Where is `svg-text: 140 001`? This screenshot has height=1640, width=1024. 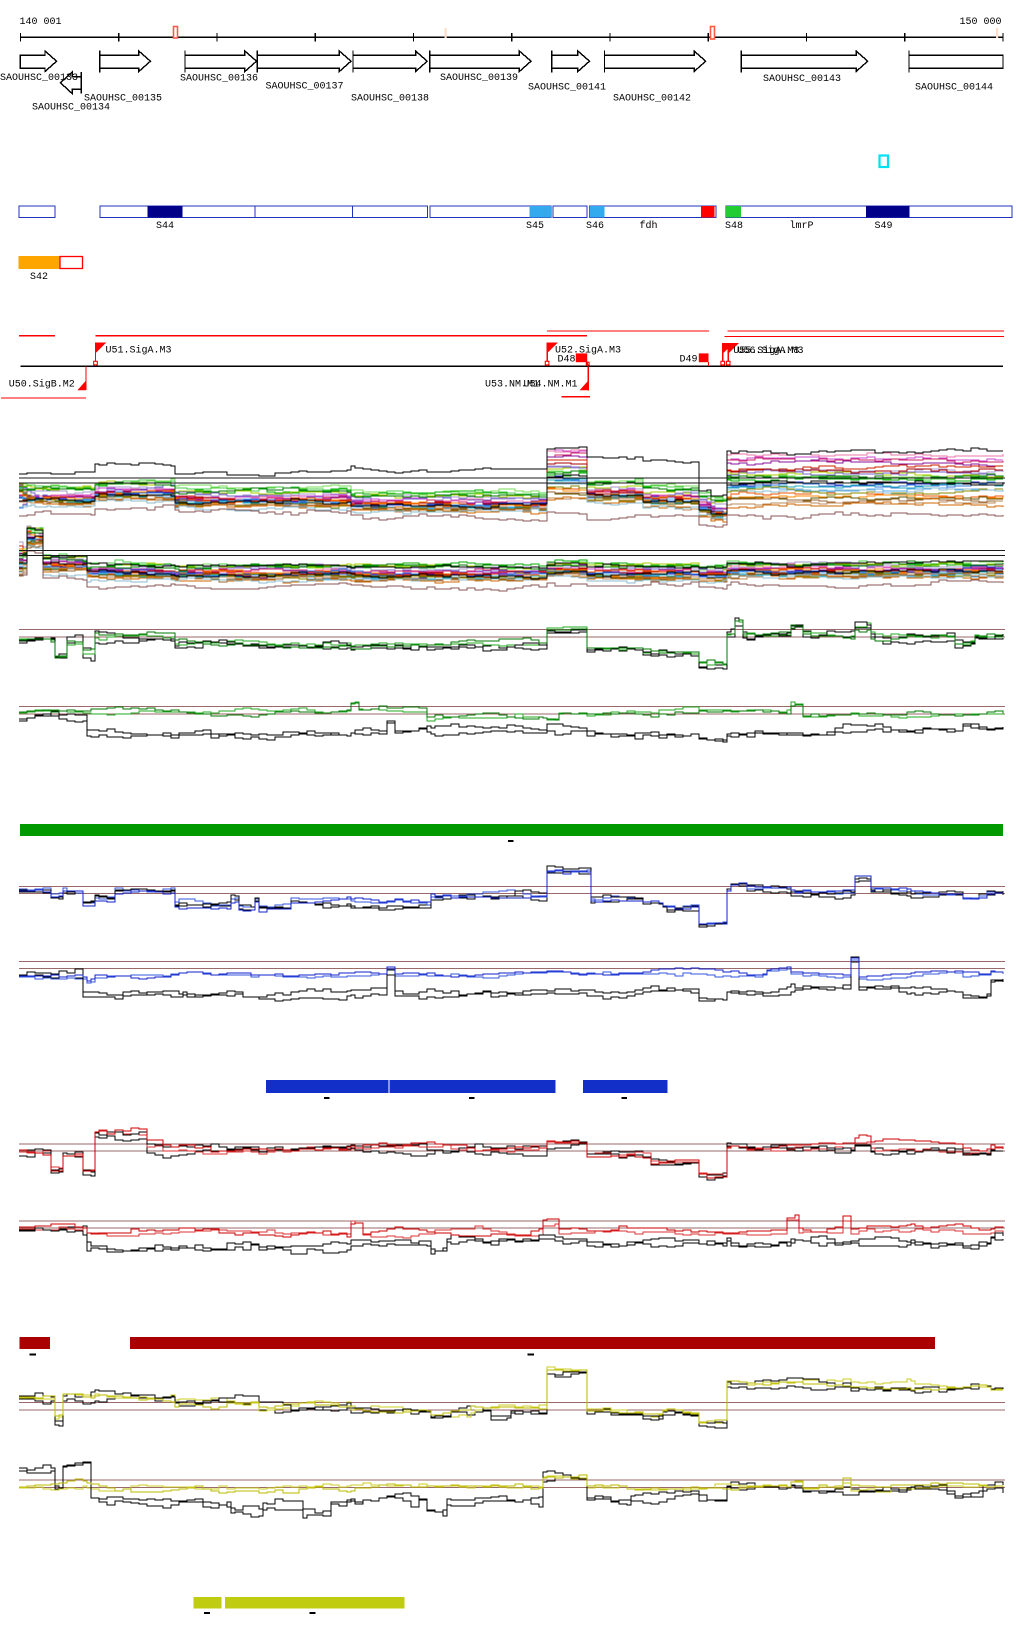
svg-text: 140 001 is located at coordinates (41, 22).